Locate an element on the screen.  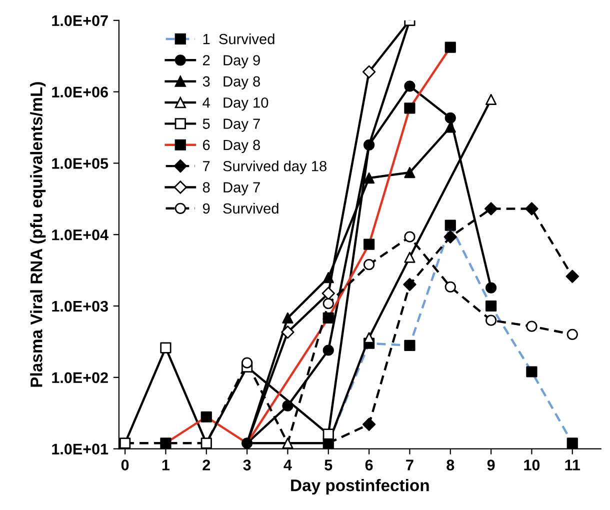
x-tick-label: 11 is located at coordinates (572, 465).